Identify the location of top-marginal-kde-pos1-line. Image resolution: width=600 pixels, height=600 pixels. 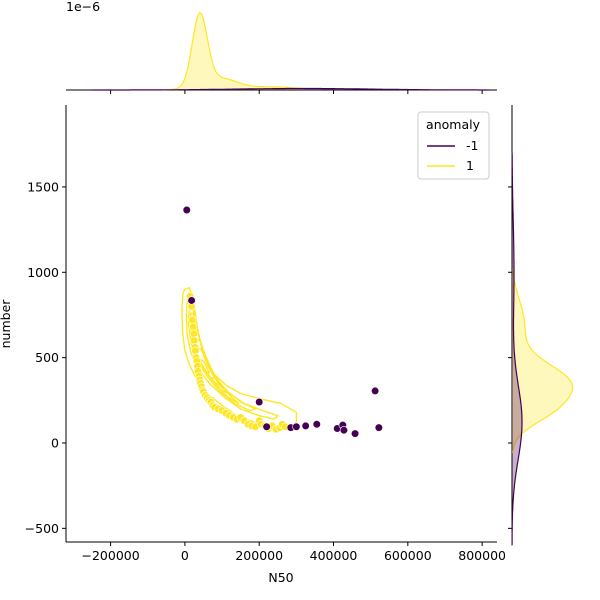
(233, 51).